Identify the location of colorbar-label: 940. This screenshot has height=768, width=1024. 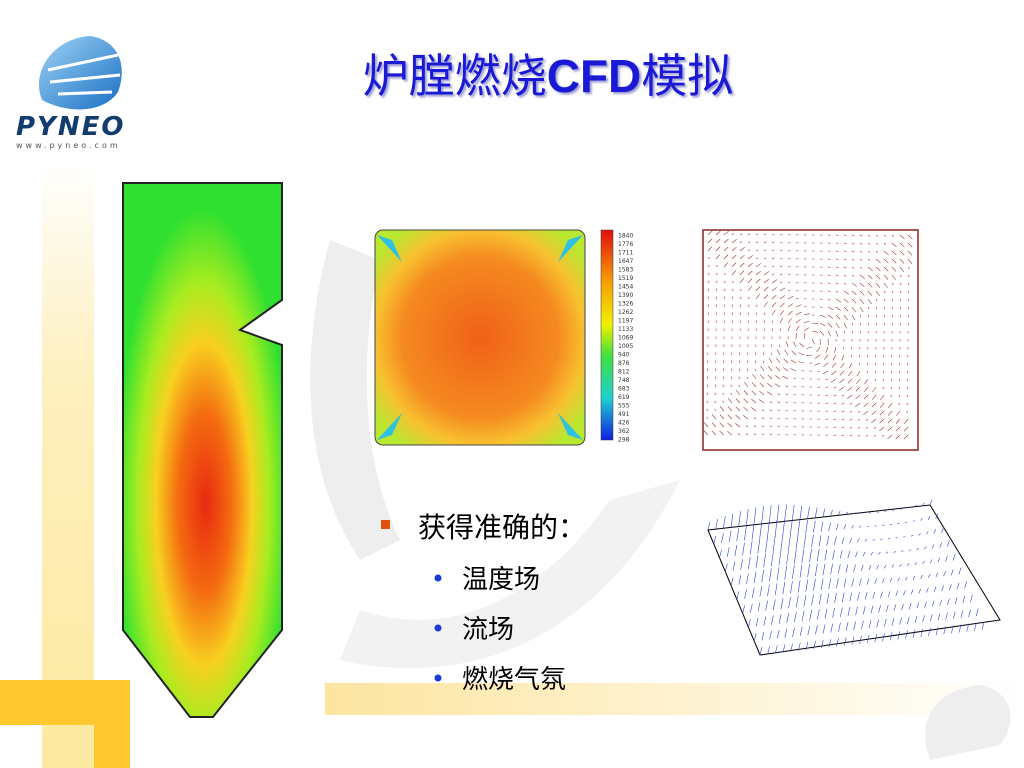
(624, 355).